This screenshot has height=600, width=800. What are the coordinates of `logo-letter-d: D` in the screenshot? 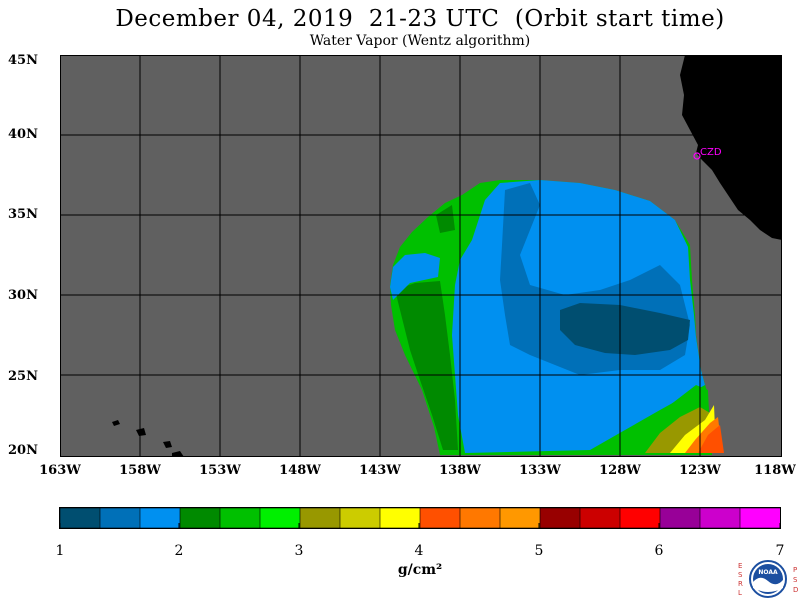 It's located at (795, 590).